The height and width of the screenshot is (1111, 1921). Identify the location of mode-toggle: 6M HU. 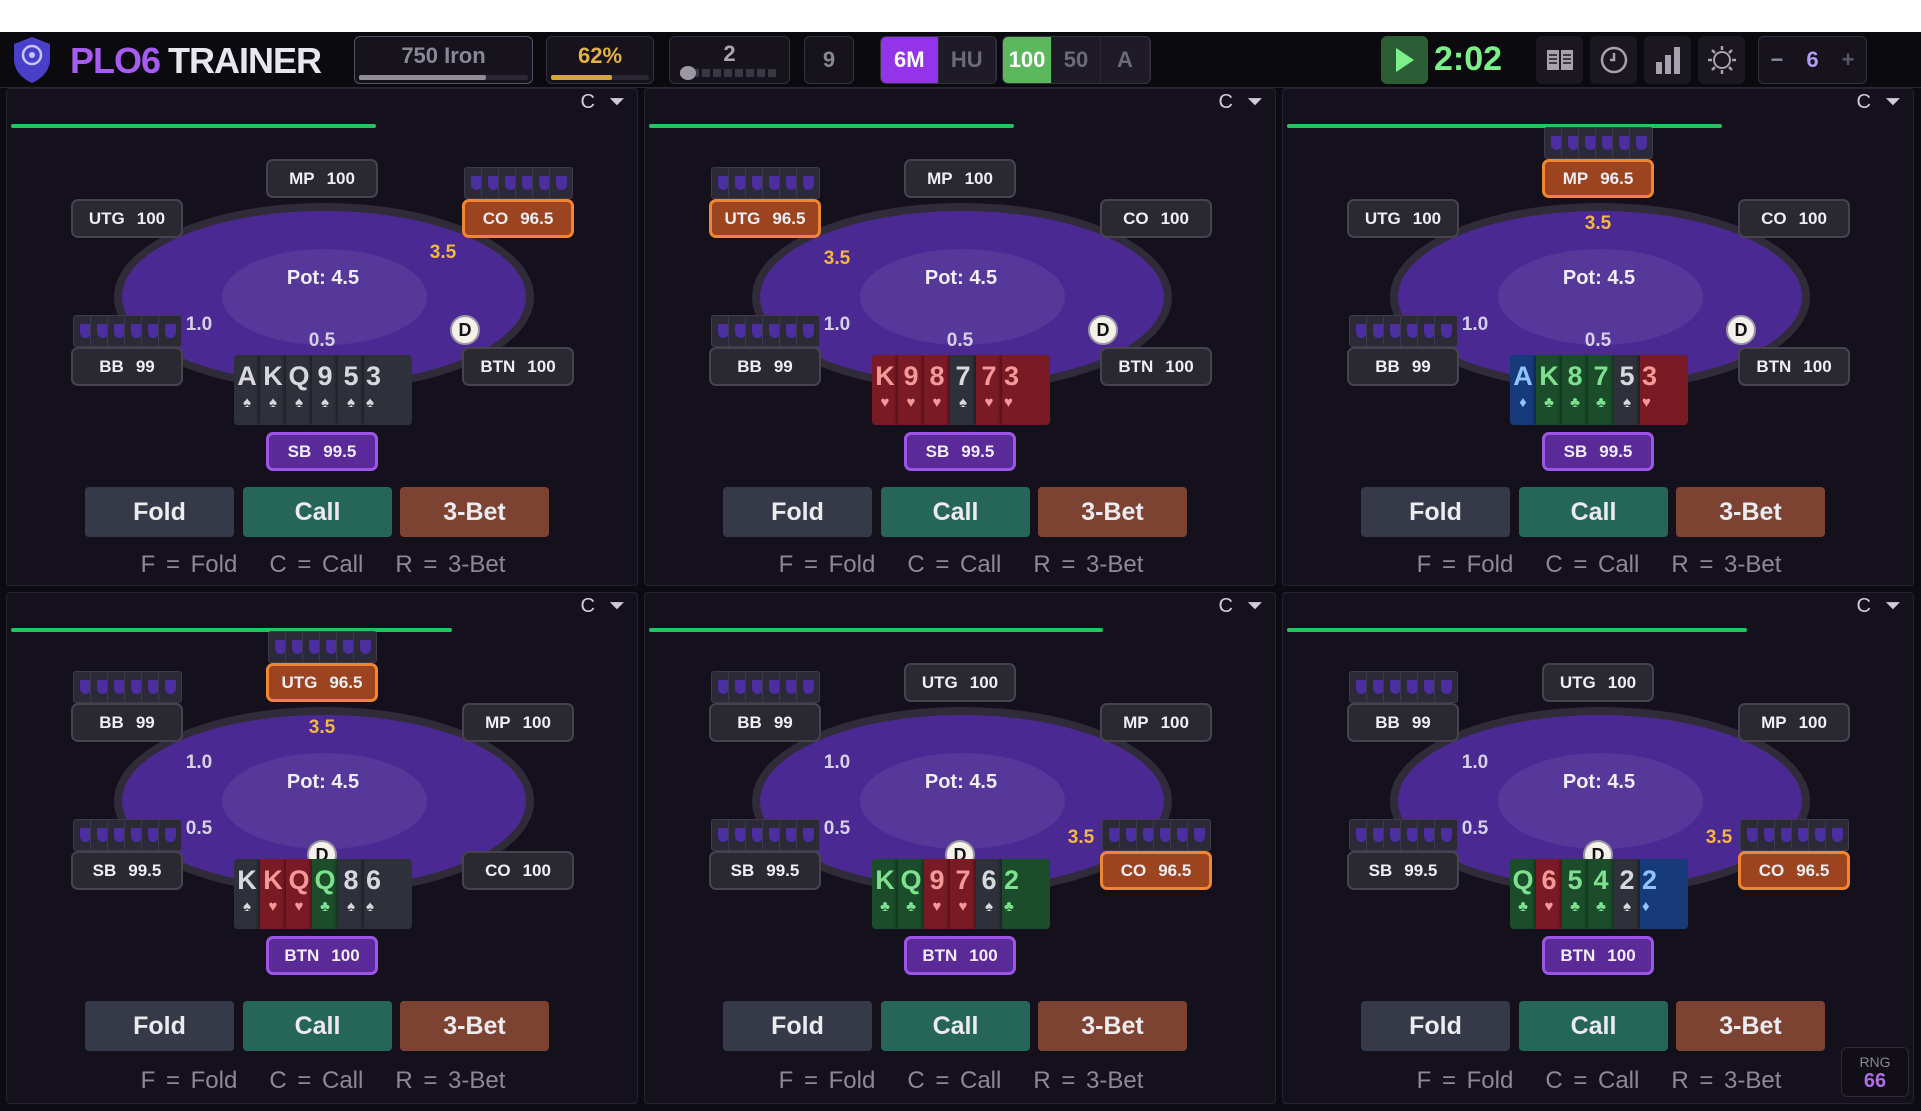
(938, 60).